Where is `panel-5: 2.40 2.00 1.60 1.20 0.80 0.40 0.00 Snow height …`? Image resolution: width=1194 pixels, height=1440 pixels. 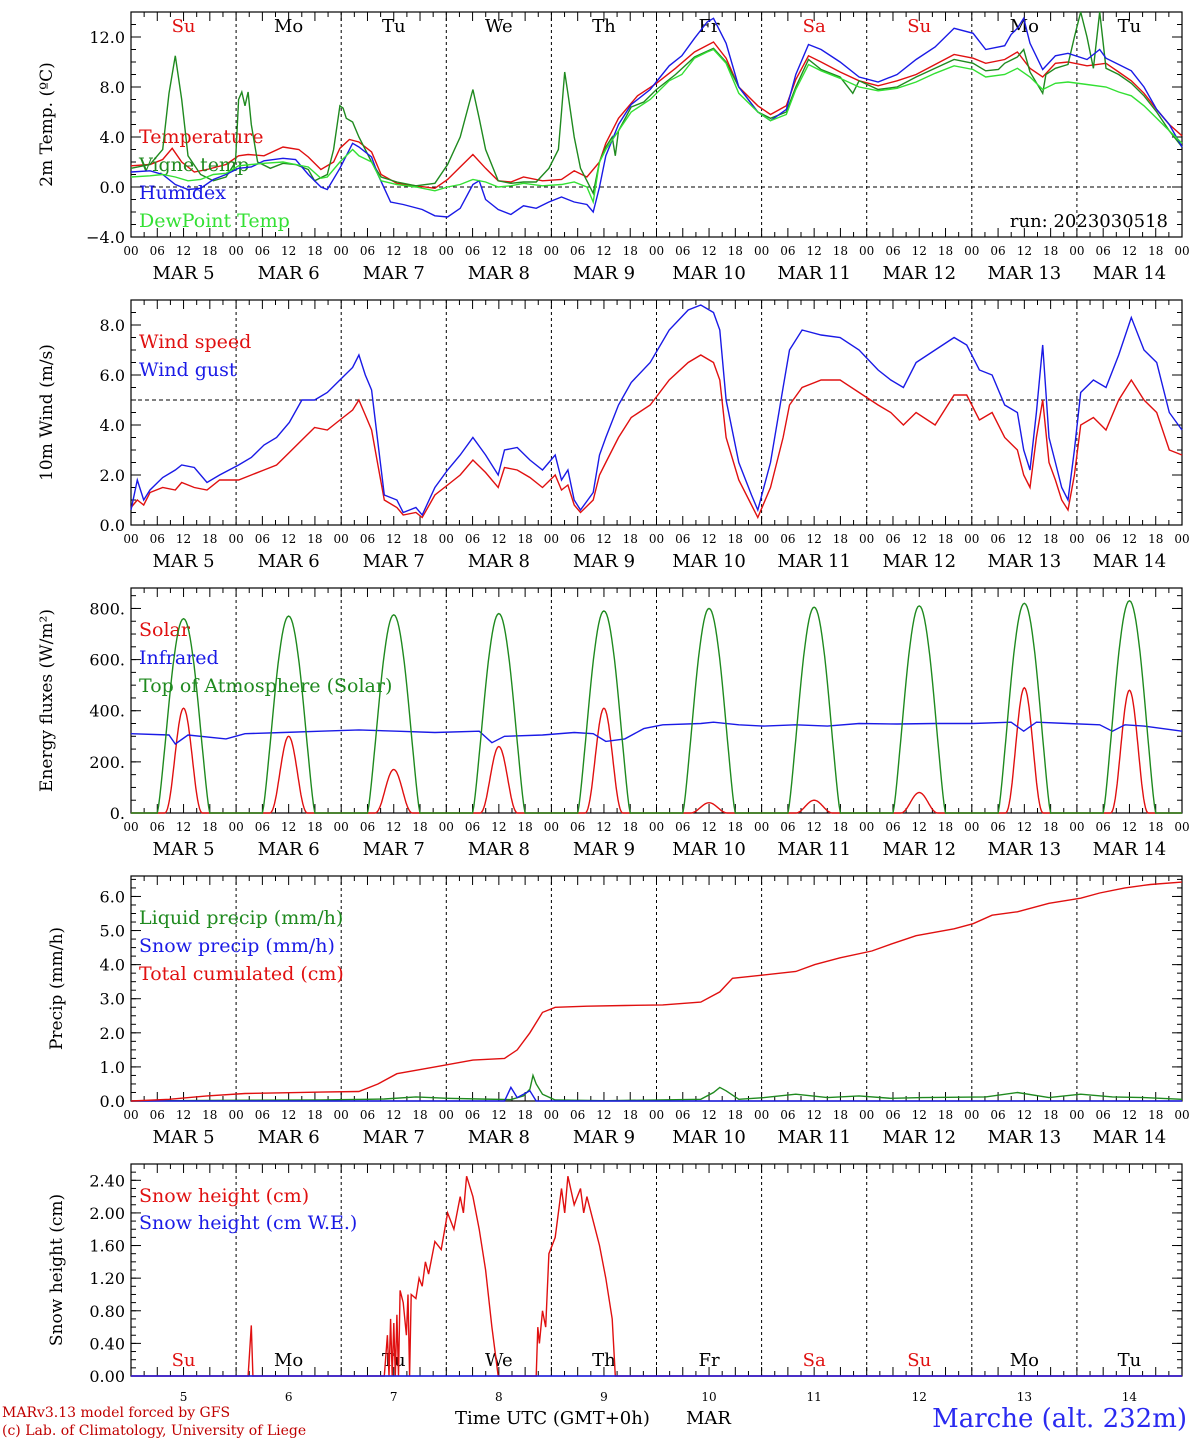 panel-5: 2.40 2.00 1.60 1.20 0.80 0.40 0.00 Snow height … is located at coordinates (615, 1274).